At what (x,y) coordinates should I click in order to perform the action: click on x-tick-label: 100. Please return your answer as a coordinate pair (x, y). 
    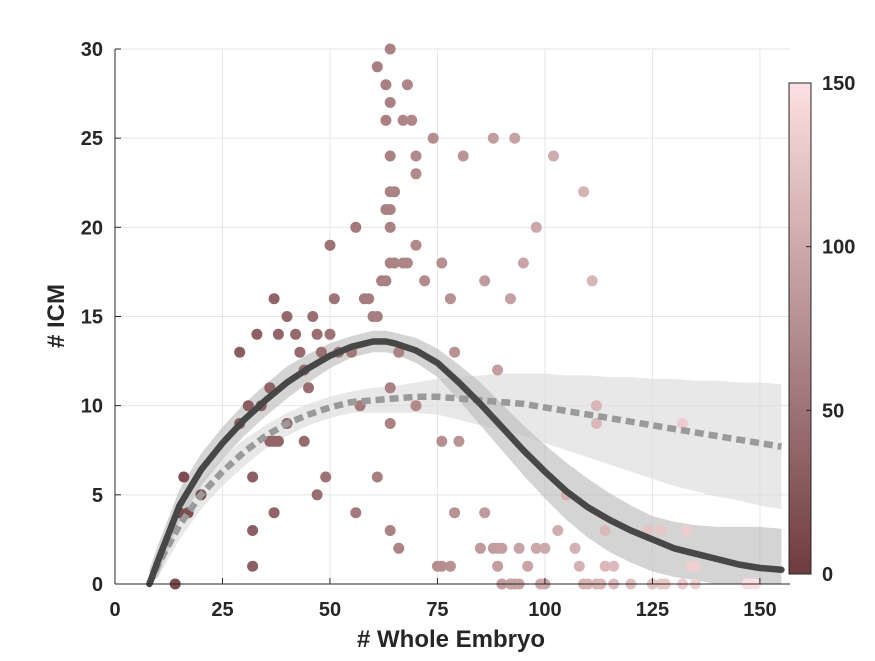
    Looking at the image, I should click on (544, 610).